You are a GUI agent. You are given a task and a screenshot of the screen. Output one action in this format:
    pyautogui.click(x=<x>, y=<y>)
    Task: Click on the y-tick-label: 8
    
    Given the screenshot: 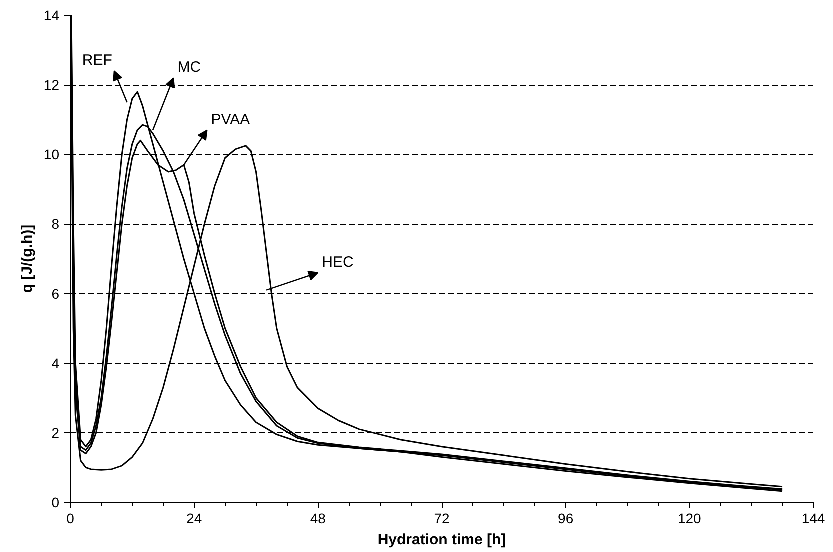 What is the action you would take?
    pyautogui.click(x=56, y=224)
    